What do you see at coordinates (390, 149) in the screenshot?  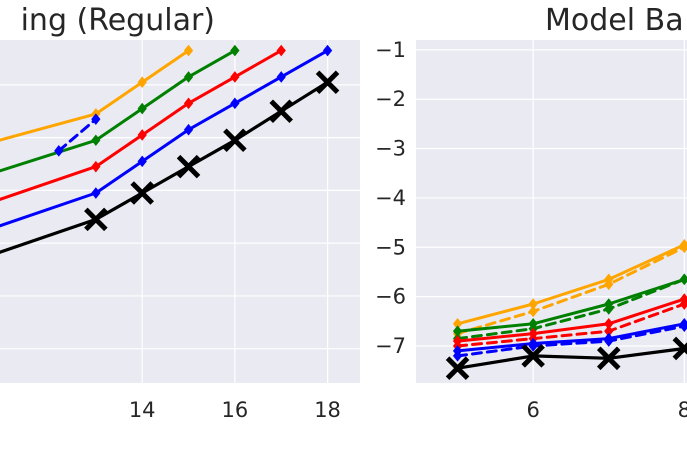 I see `y-tick-label: −3` at bounding box center [390, 149].